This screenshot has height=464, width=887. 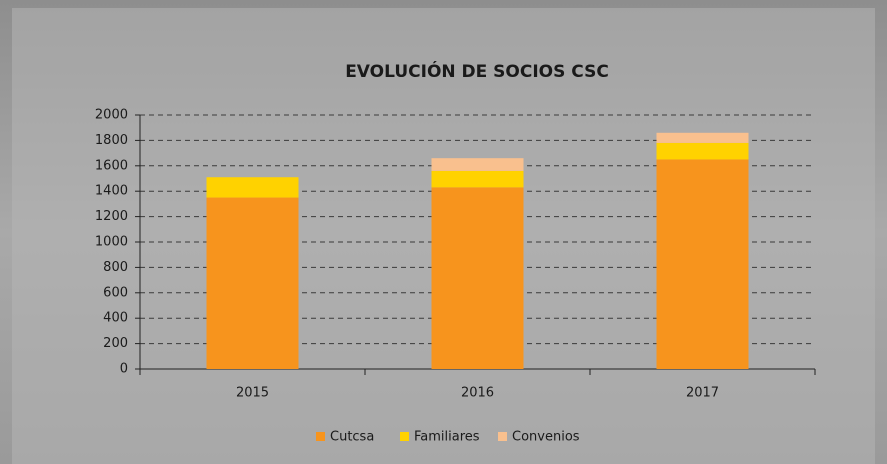 I want to click on y-tick-label: 1800, so click(x=111, y=140).